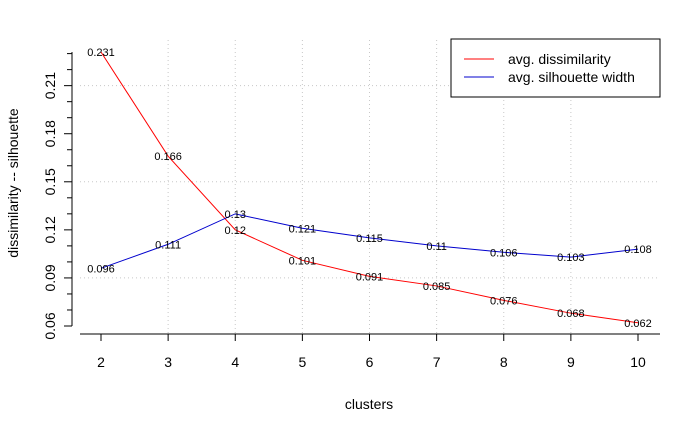 The height and width of the screenshot is (432, 700). Describe the element at coordinates (638, 362) in the screenshot. I see `x-tick-label: 10` at that location.